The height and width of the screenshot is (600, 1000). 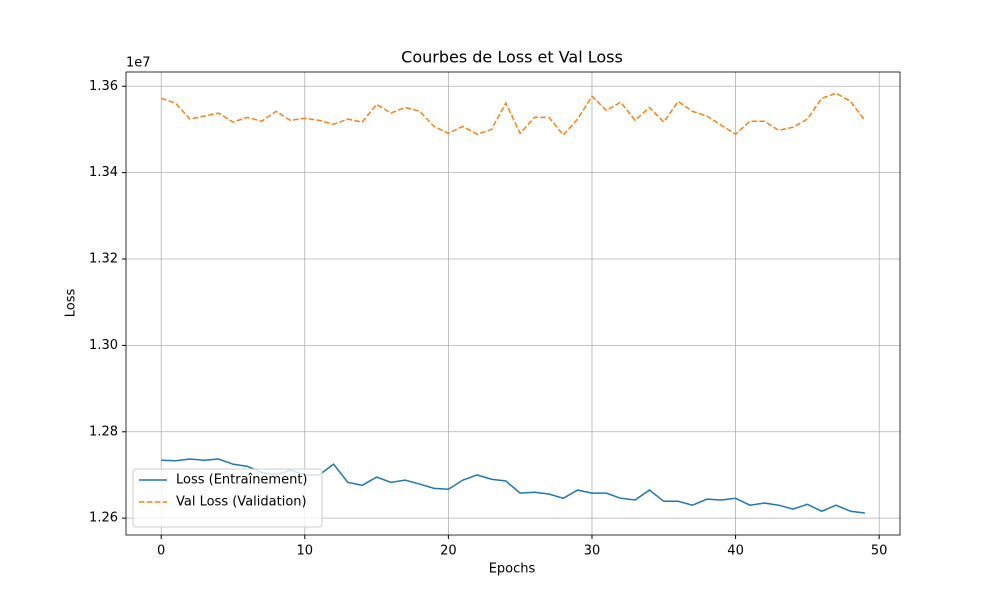 I want to click on y-tick-label: 1.36, so click(x=103, y=86).